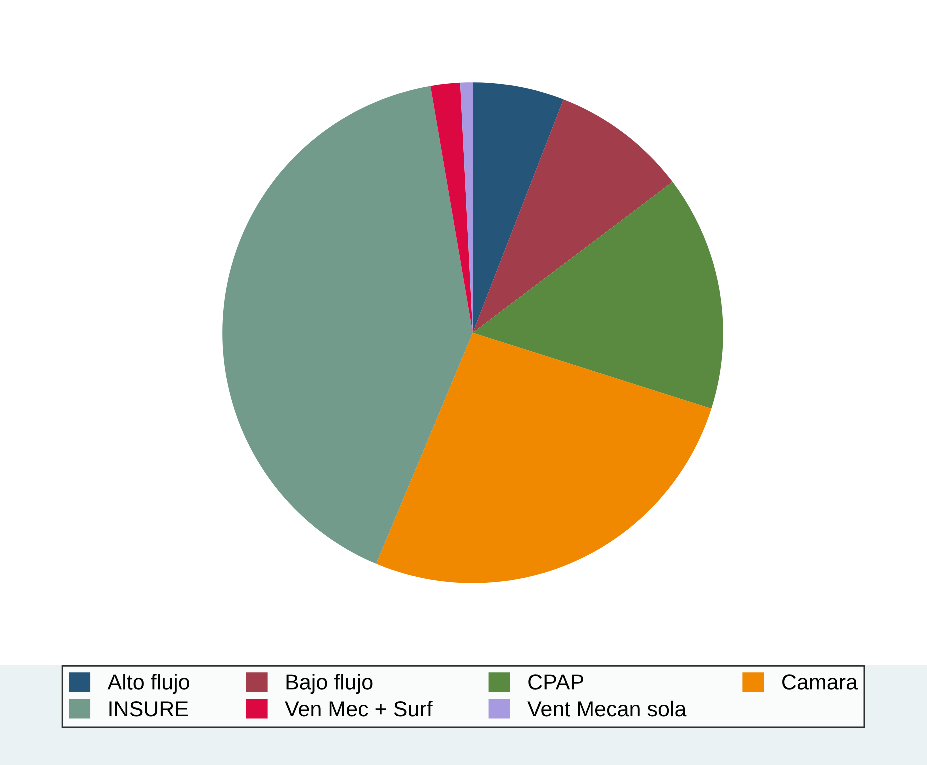  I want to click on legend-label: CPAP, so click(556, 682).